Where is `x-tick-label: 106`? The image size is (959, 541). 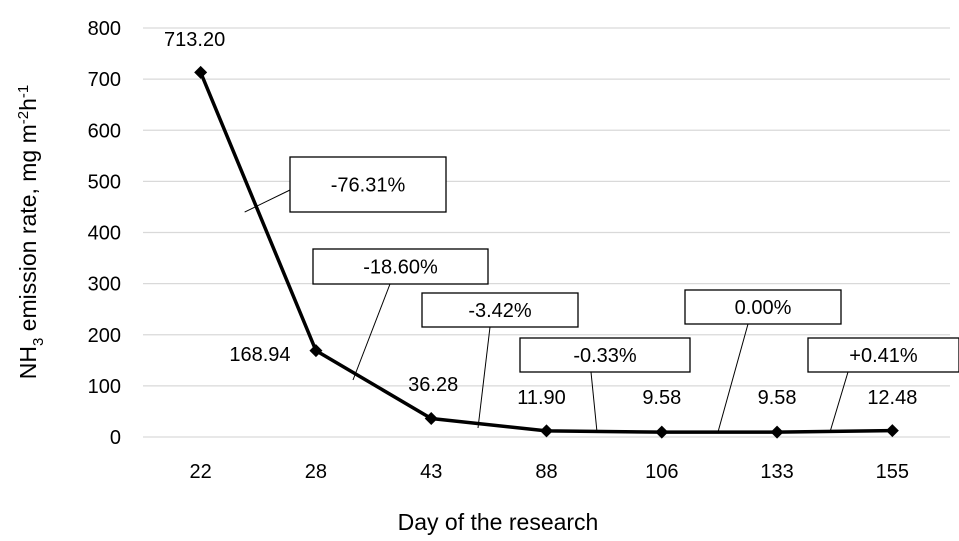 x-tick-label: 106 is located at coordinates (661, 472).